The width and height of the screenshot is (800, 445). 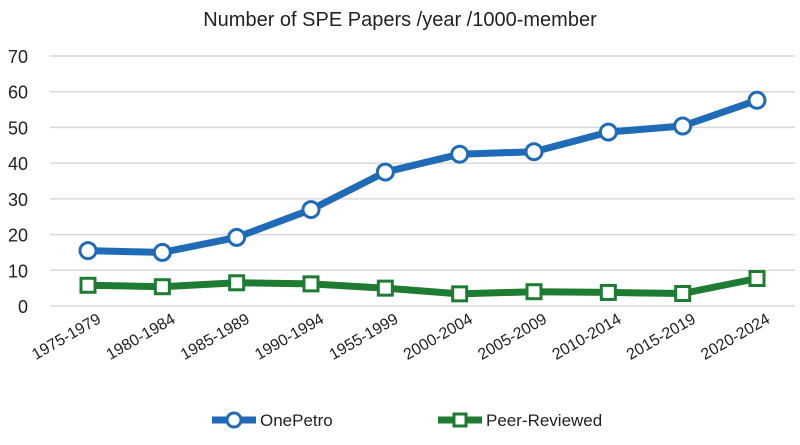 I want to click on legend-item-onepetro: OnePetro, so click(x=272, y=420).